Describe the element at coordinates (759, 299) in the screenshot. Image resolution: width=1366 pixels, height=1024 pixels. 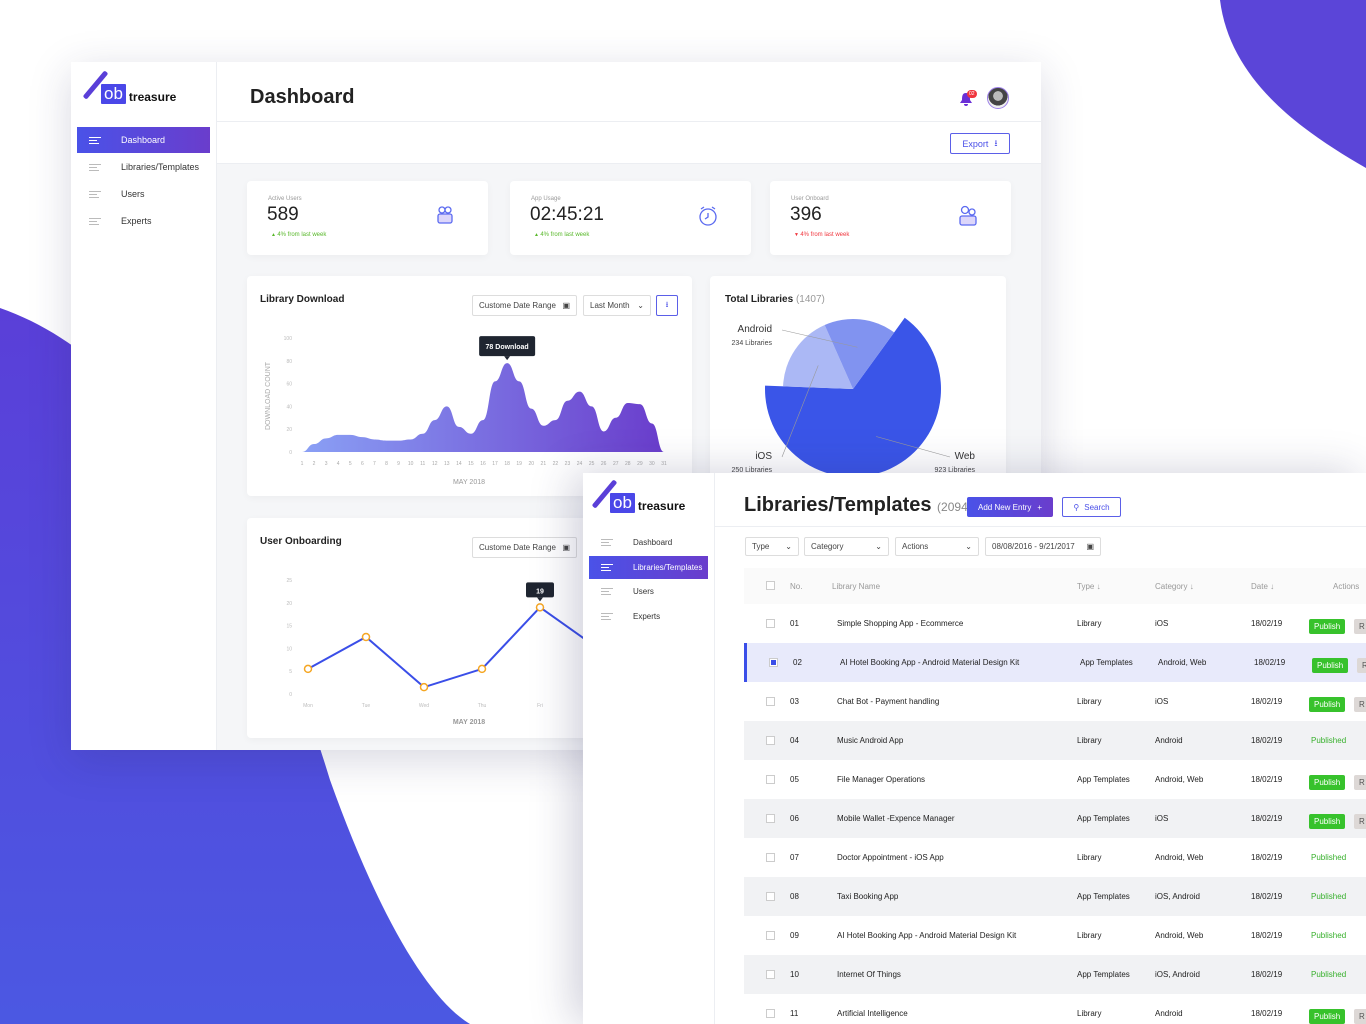
I see `title-text: Total Libraries` at that location.